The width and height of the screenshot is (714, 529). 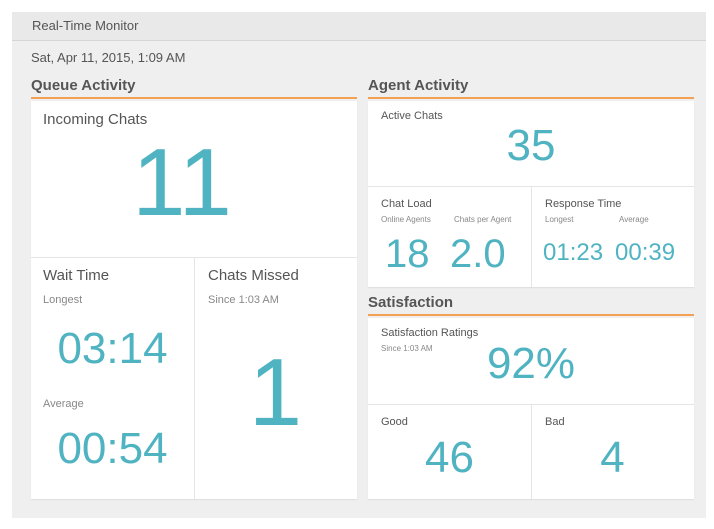 I want to click on satisfaction-value: 92%, so click(x=531, y=363).